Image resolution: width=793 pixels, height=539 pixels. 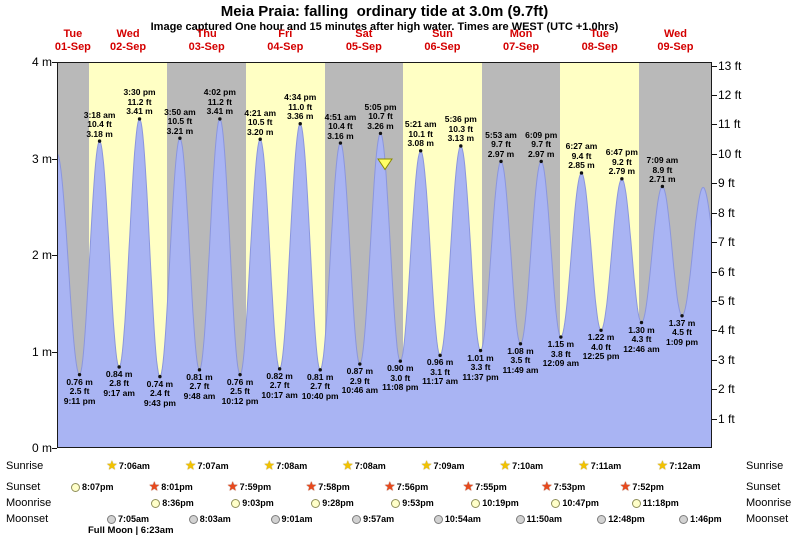 I want to click on sunrise-entry: ★ 7:06am, so click(x=128, y=466).